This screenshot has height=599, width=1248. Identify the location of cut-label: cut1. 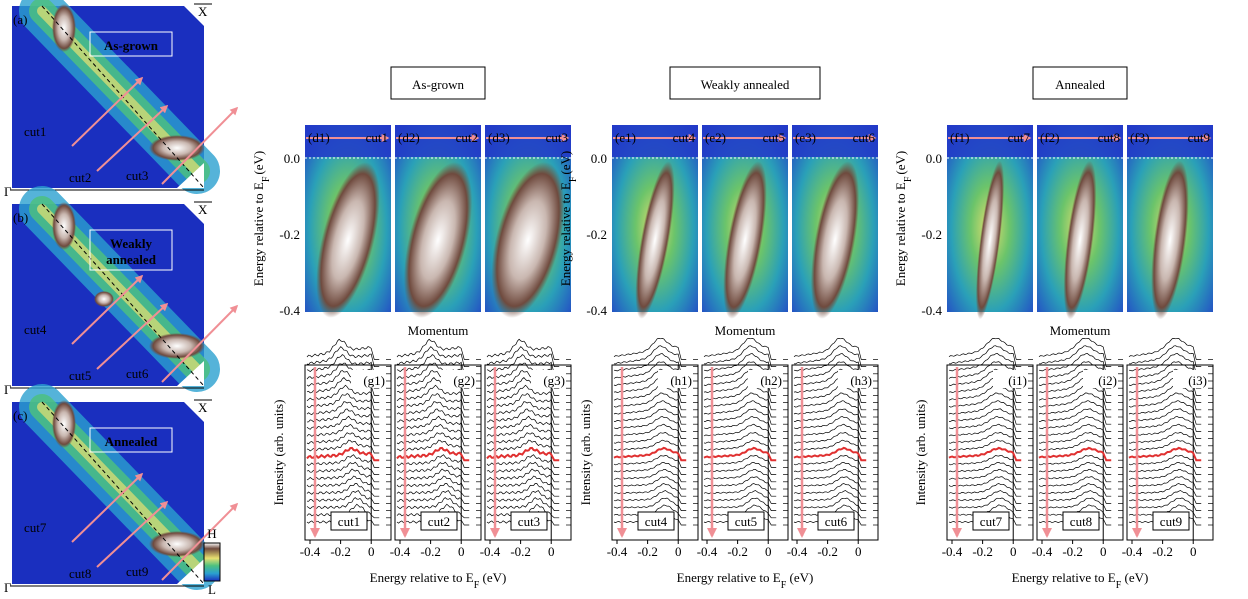
(349, 521).